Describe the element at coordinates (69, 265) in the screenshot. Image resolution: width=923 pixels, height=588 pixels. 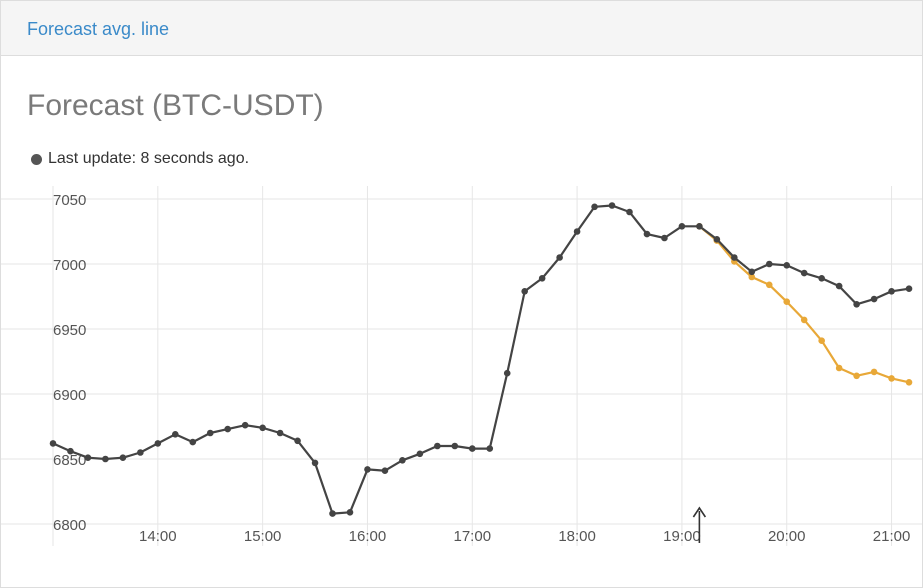
I see `y-tick-label: 7000` at that location.